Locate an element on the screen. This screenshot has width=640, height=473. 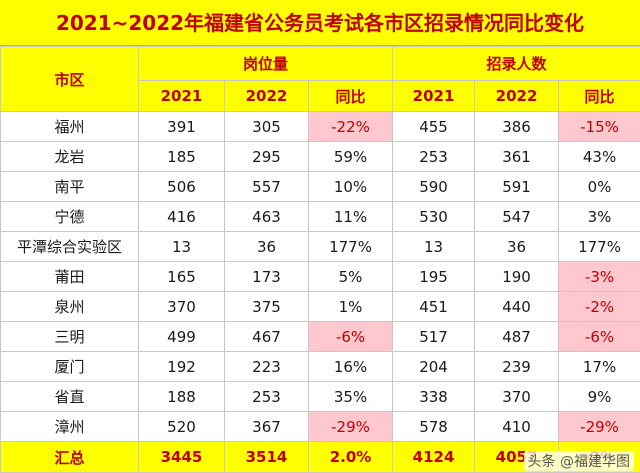
city-cell: 莆田 is located at coordinates (69, 276).